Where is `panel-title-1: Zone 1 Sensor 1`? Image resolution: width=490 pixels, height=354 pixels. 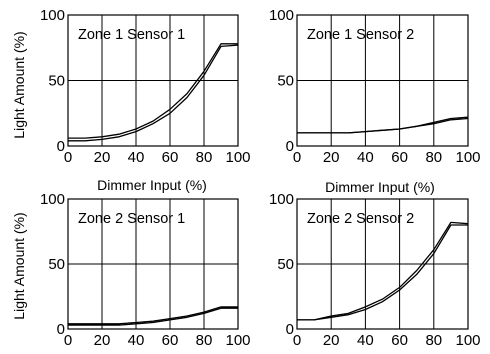 panel-title-1: Zone 1 Sensor 1 is located at coordinates (131, 35).